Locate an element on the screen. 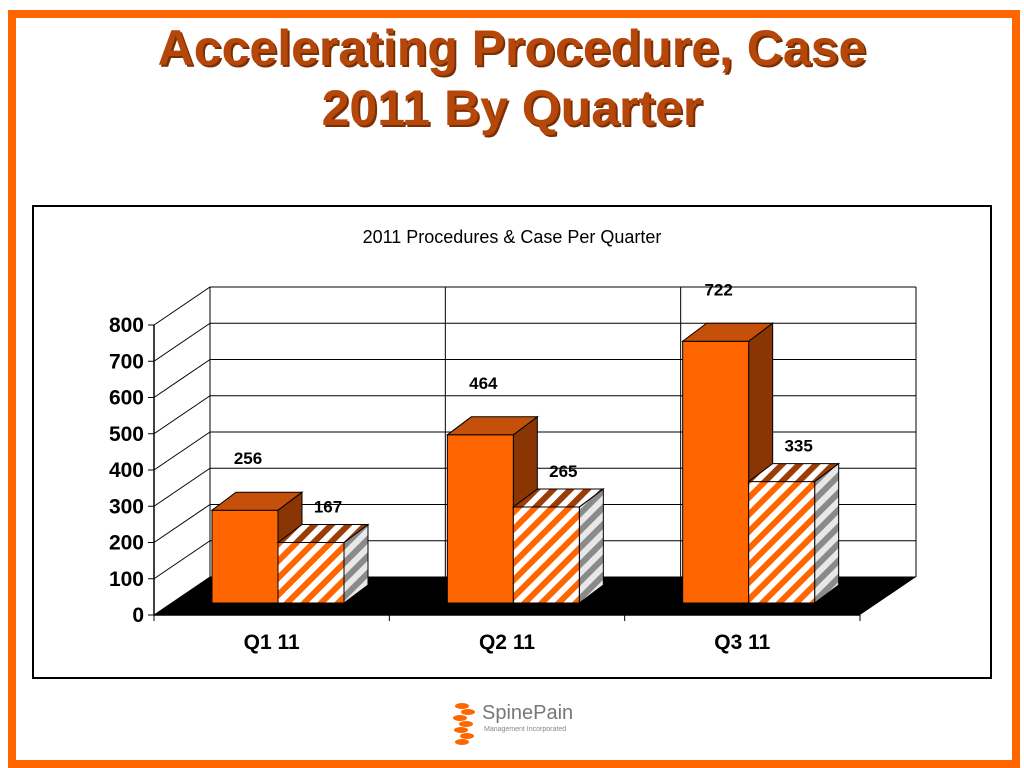  y-tick-label: 600 is located at coordinates (126, 398).